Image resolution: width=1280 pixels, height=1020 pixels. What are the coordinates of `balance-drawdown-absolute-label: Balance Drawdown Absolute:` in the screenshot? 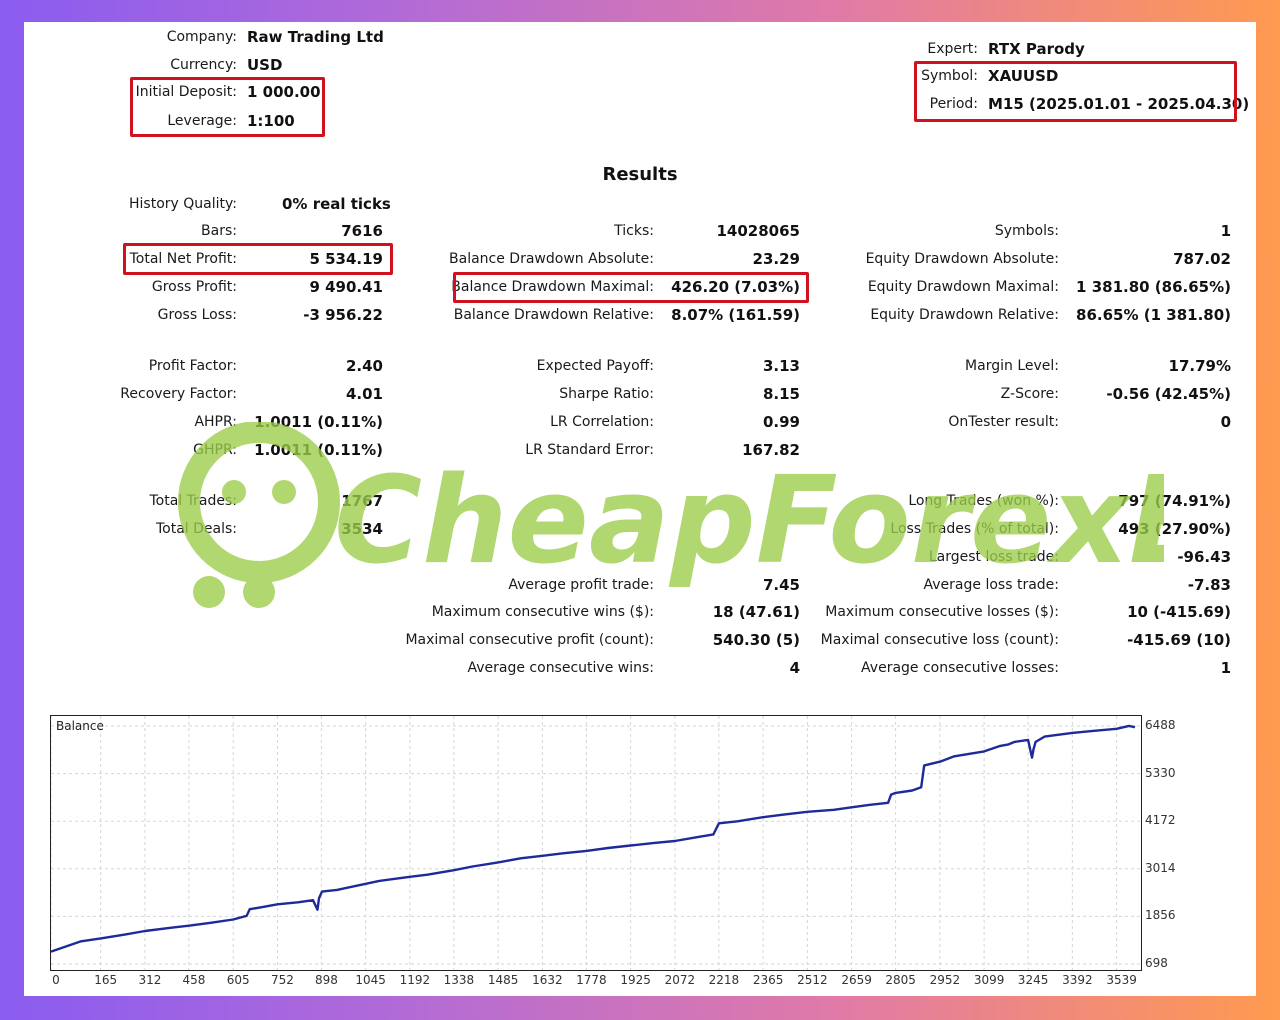 It's located at (551, 259).